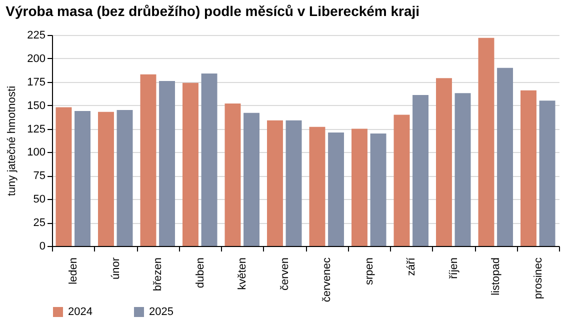  I want to click on y-tick-label: 50, so click(39, 200).